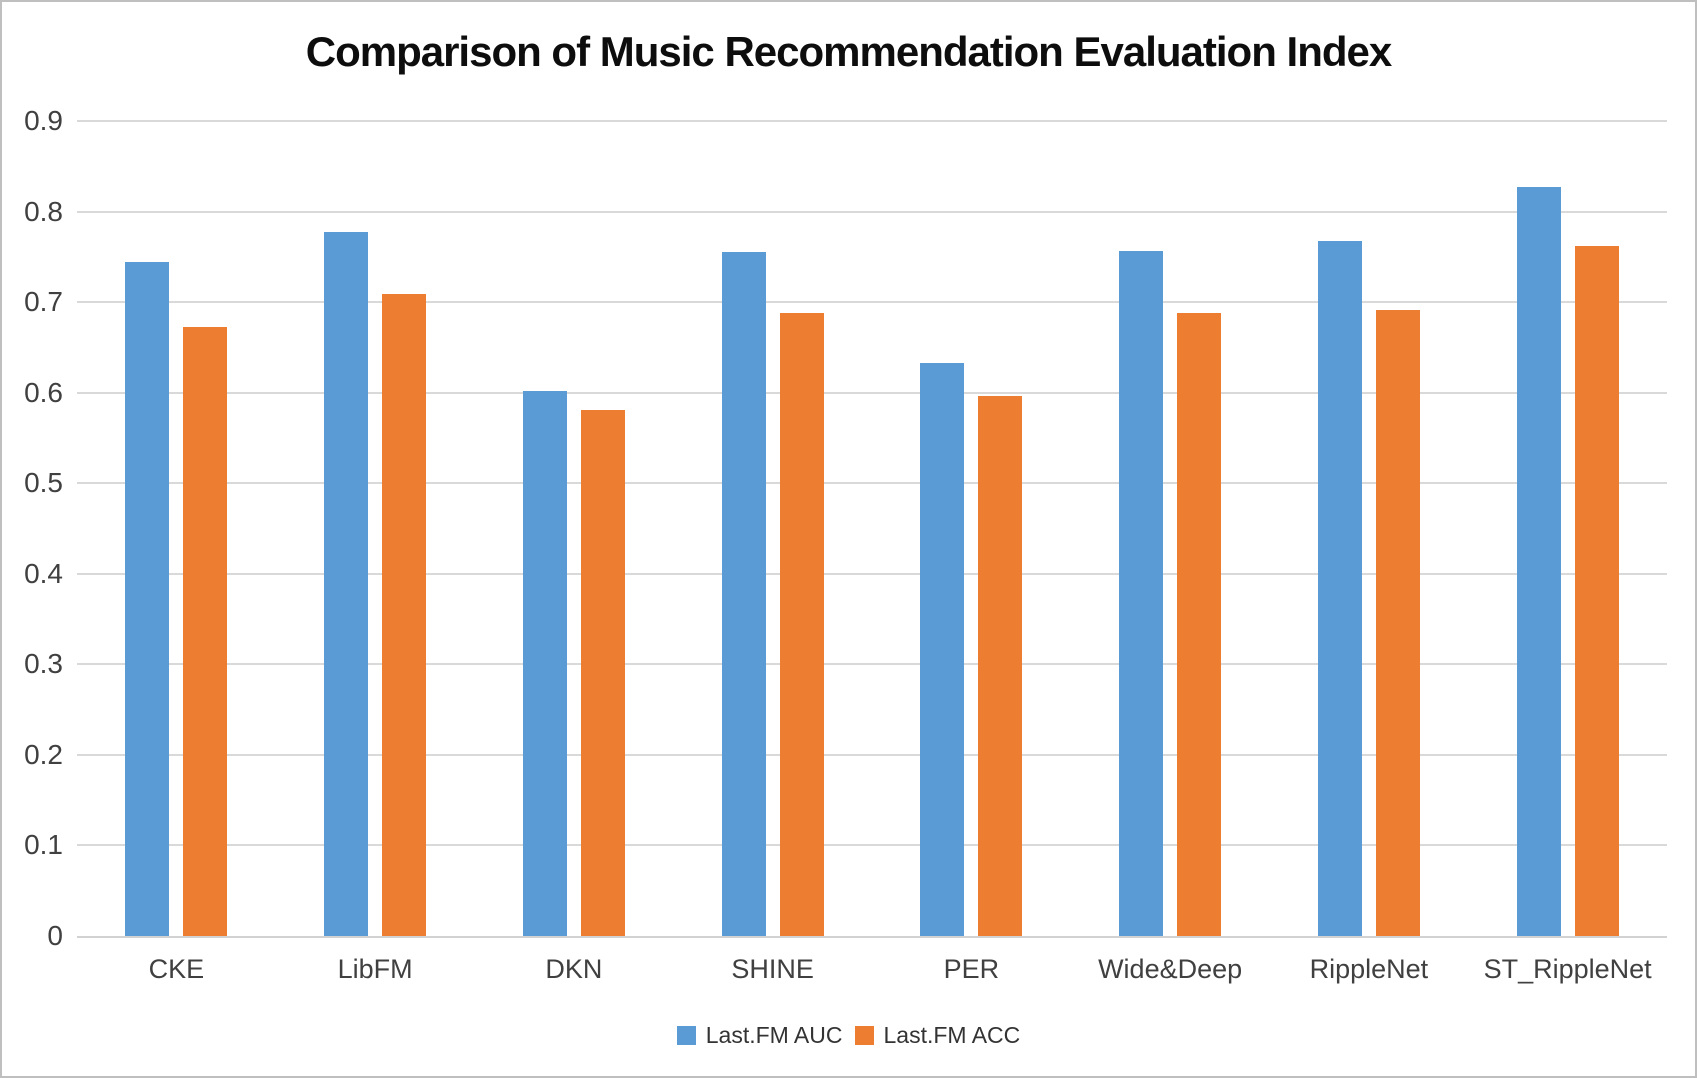 This screenshot has width=1697, height=1078. Describe the element at coordinates (43, 754) in the screenshot. I see `y-tick-label-0.2: 0.2` at that location.